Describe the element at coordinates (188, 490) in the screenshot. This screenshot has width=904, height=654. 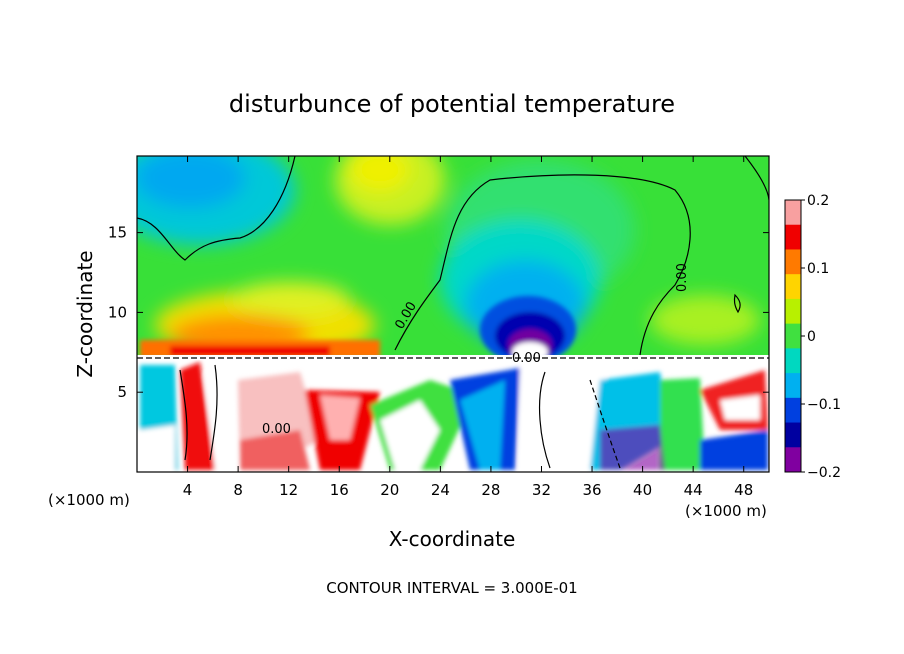
I see `x-tick-label: 4` at that location.